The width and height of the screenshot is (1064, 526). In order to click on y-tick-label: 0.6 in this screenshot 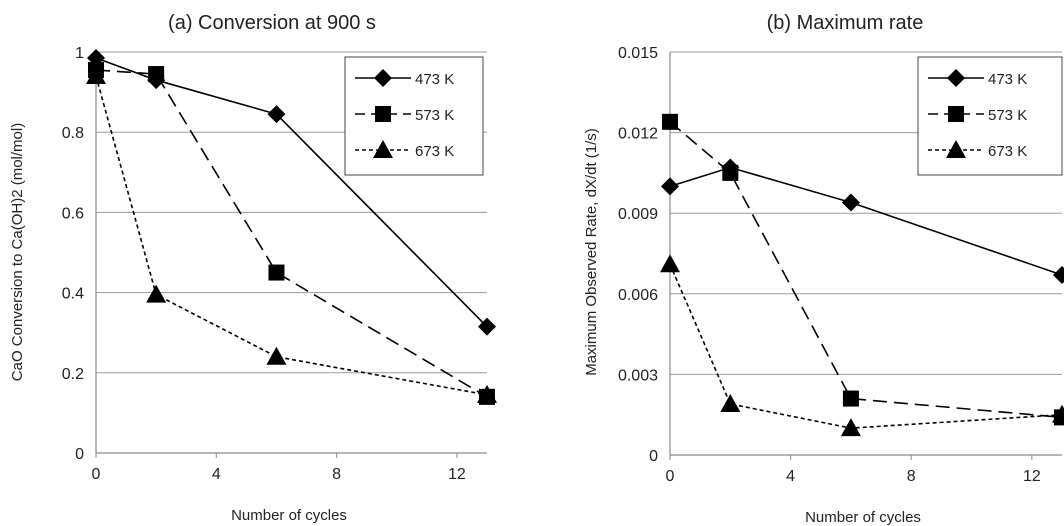, I will do `click(73, 213)`.